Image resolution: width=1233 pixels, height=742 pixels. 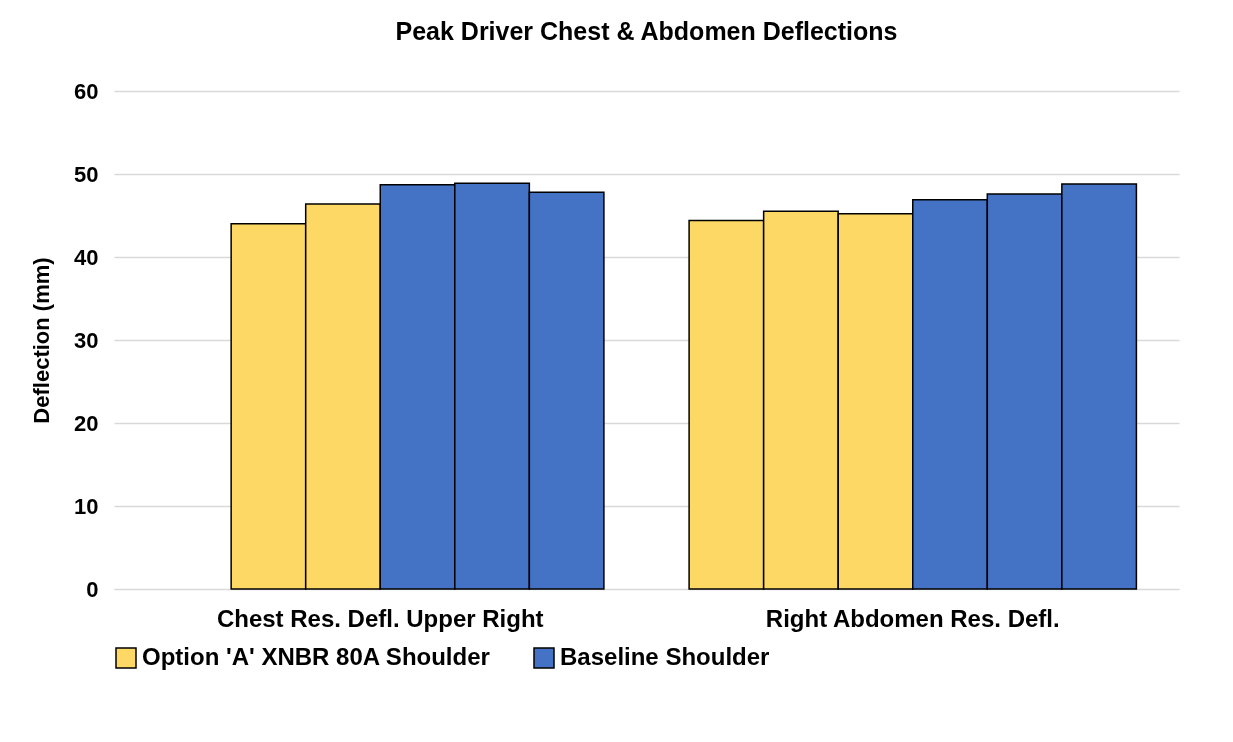 I want to click on y-tick-label: 40, so click(x=86, y=257).